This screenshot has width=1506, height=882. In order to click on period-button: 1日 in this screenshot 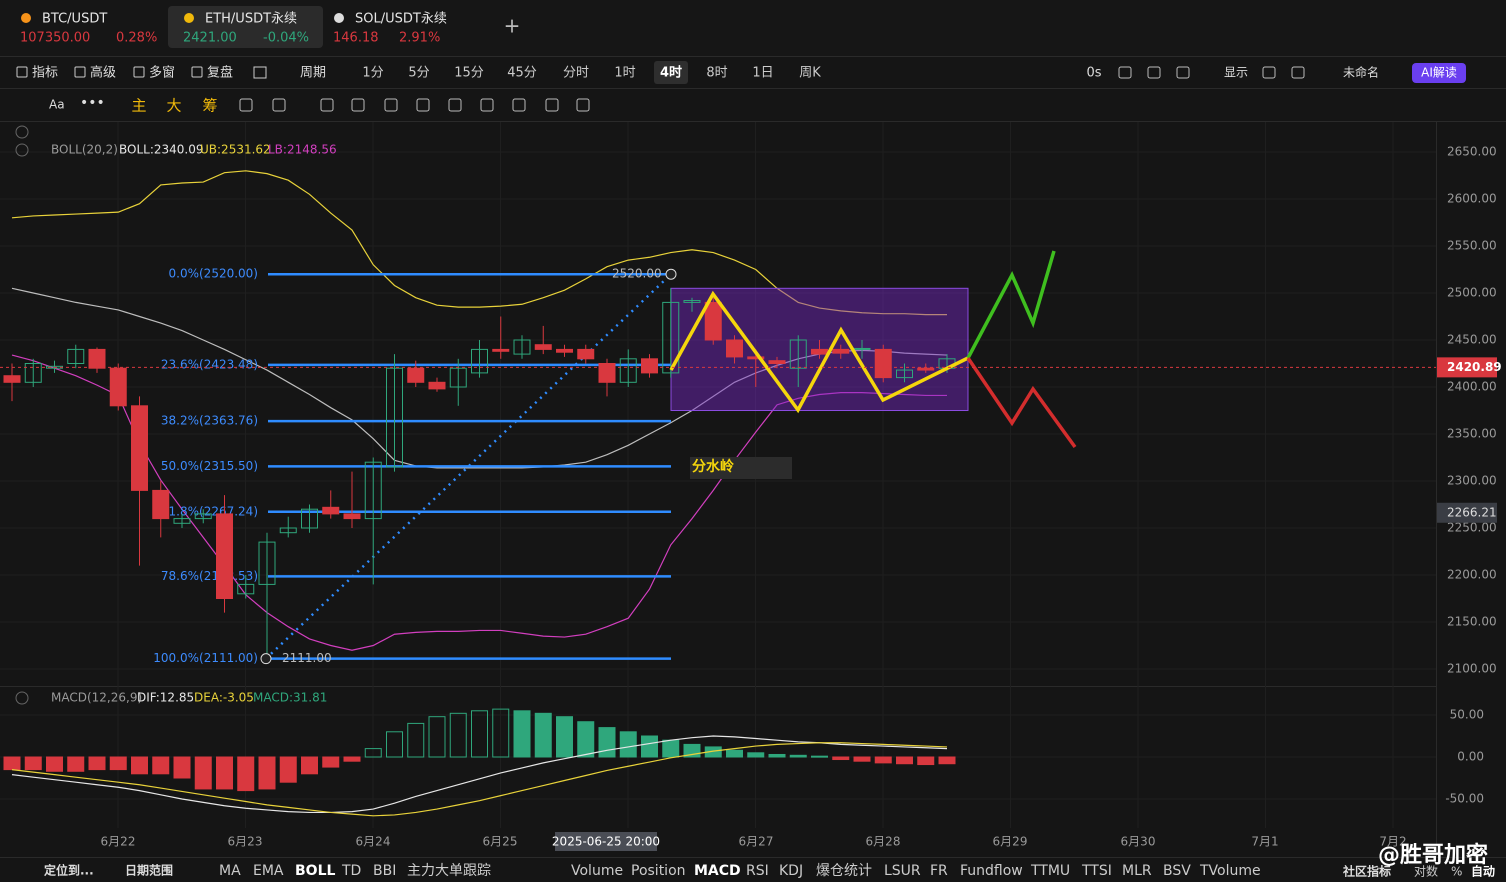, I will do `click(762, 73)`.